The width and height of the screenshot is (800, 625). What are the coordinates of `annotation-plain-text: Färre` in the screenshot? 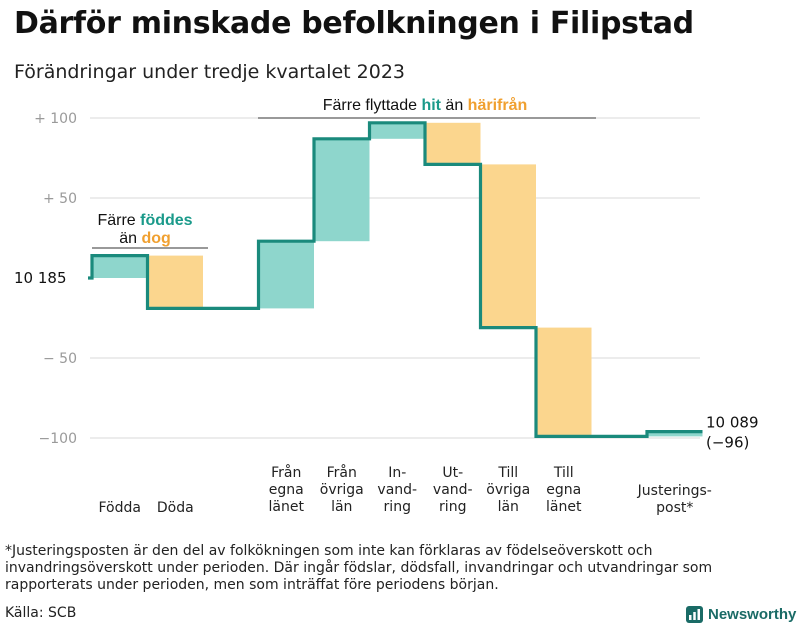 It's located at (118, 220).